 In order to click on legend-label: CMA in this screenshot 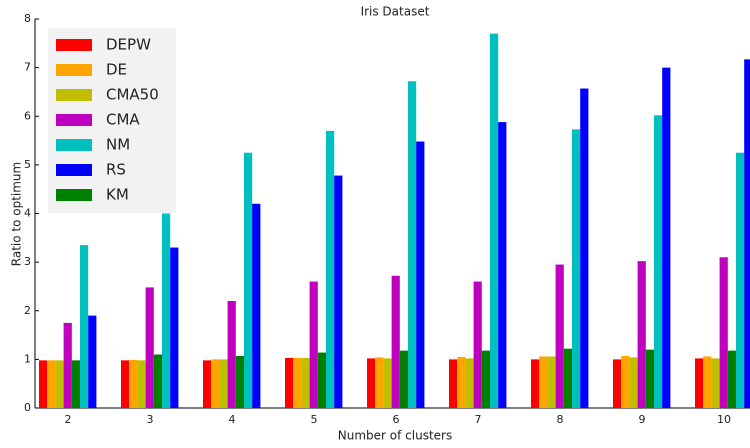, I will do `click(123, 120)`.